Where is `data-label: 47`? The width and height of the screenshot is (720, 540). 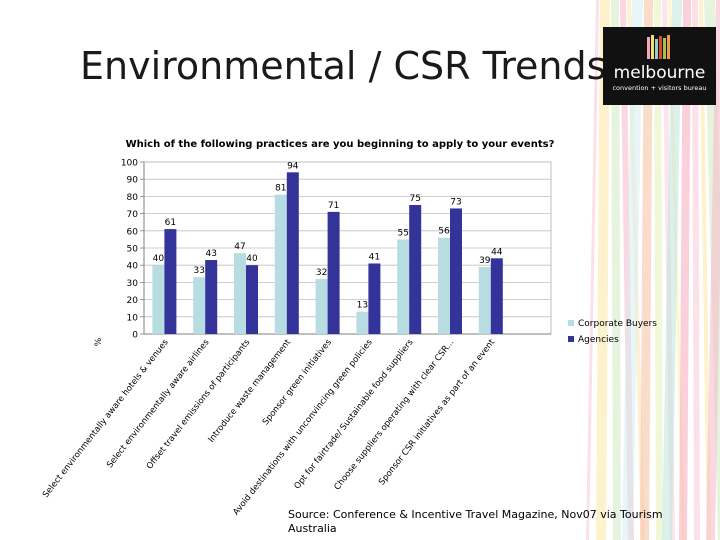 data-label: 47 is located at coordinates (239, 247).